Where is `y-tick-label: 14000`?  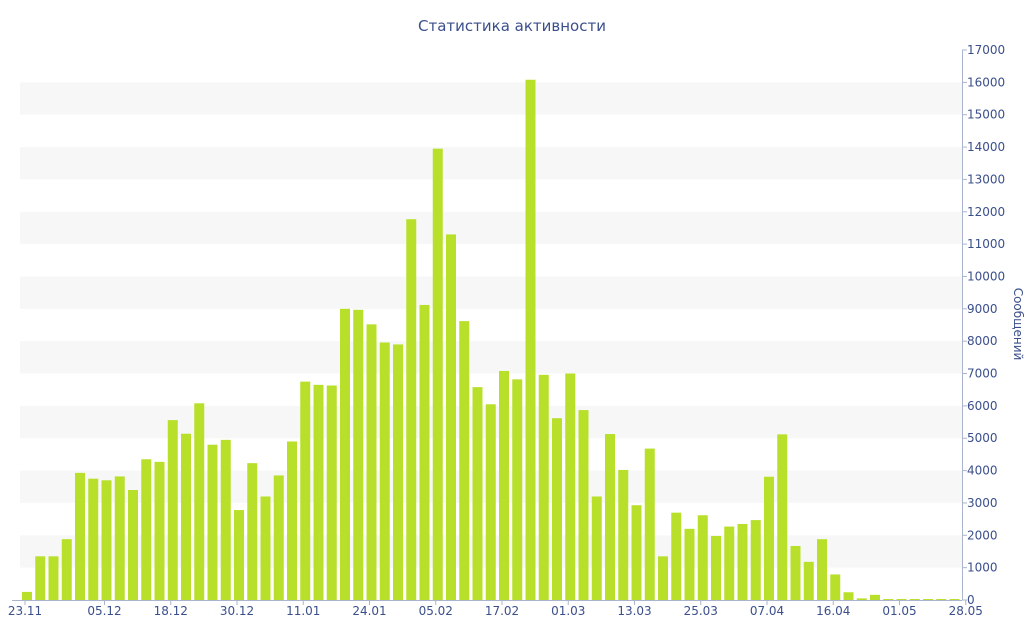 y-tick-label: 14000 is located at coordinates (986, 147).